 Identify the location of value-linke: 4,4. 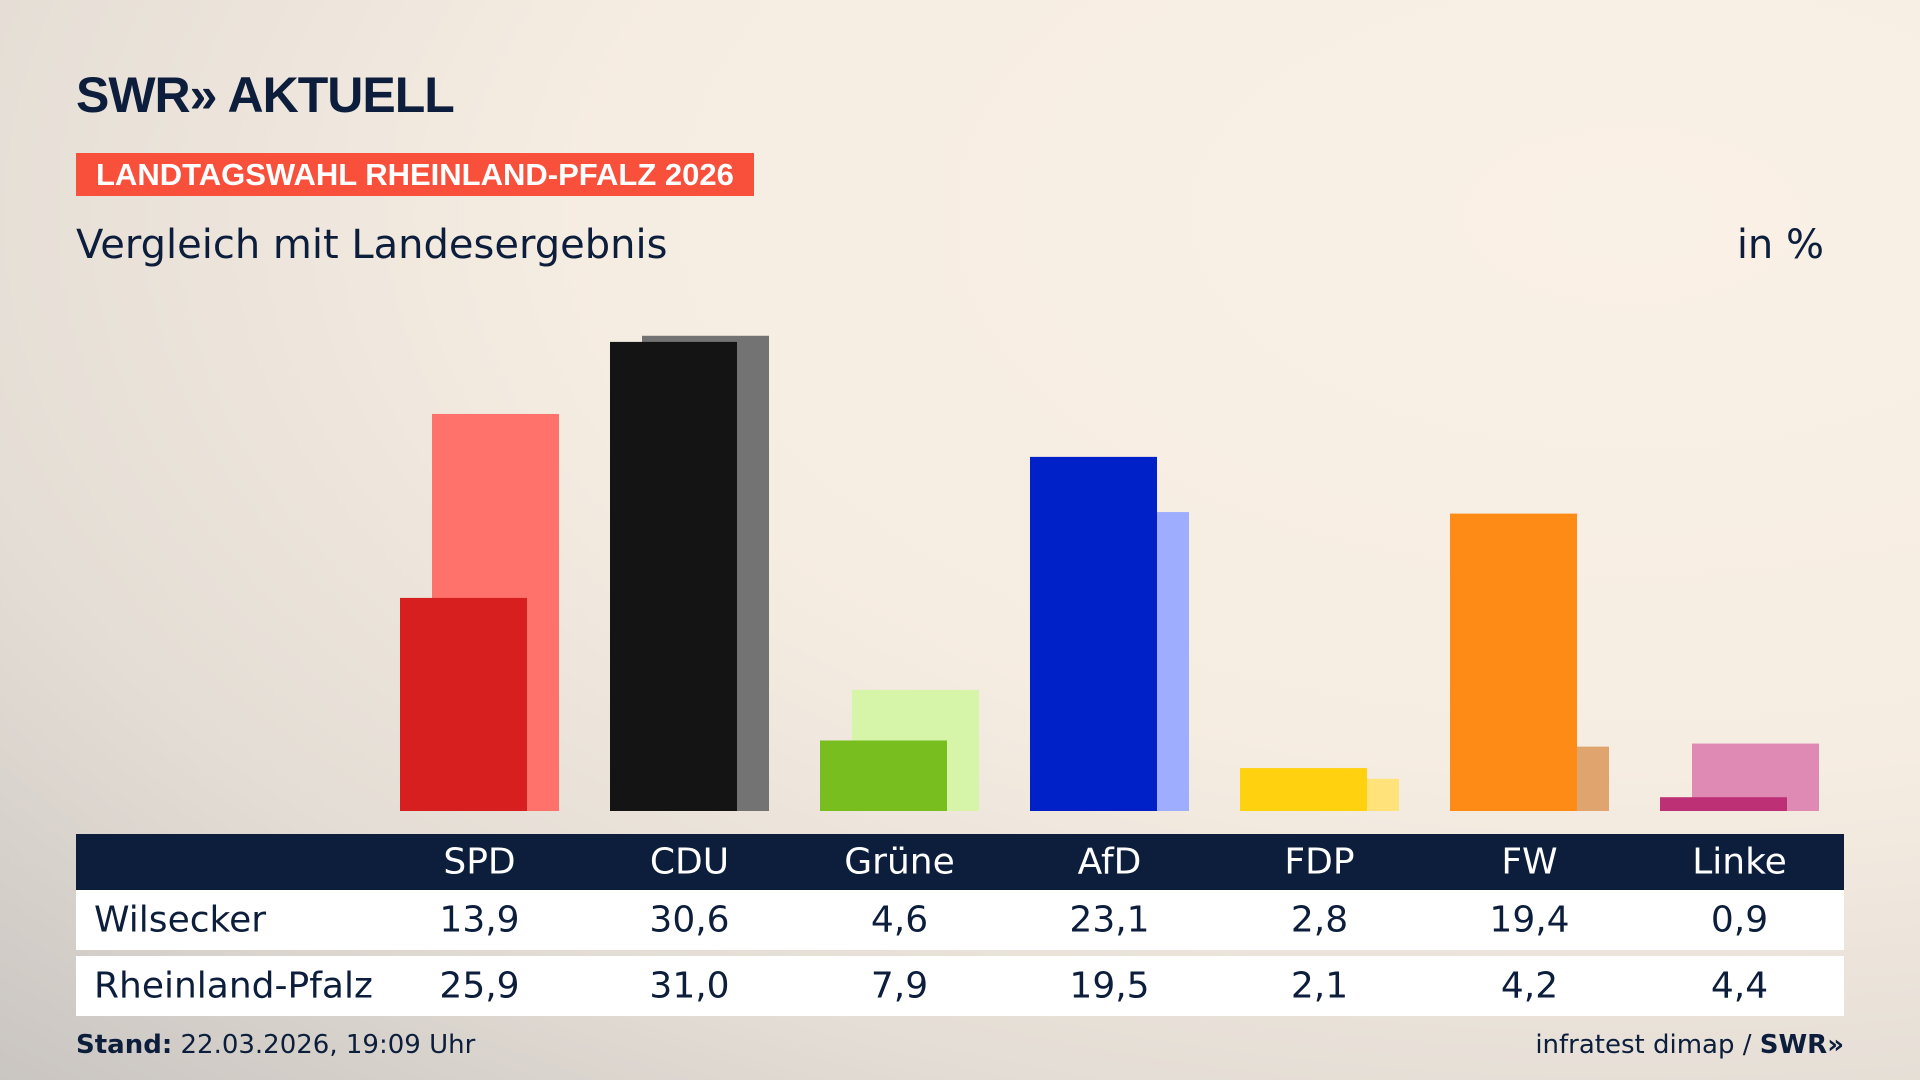
(1739, 986).